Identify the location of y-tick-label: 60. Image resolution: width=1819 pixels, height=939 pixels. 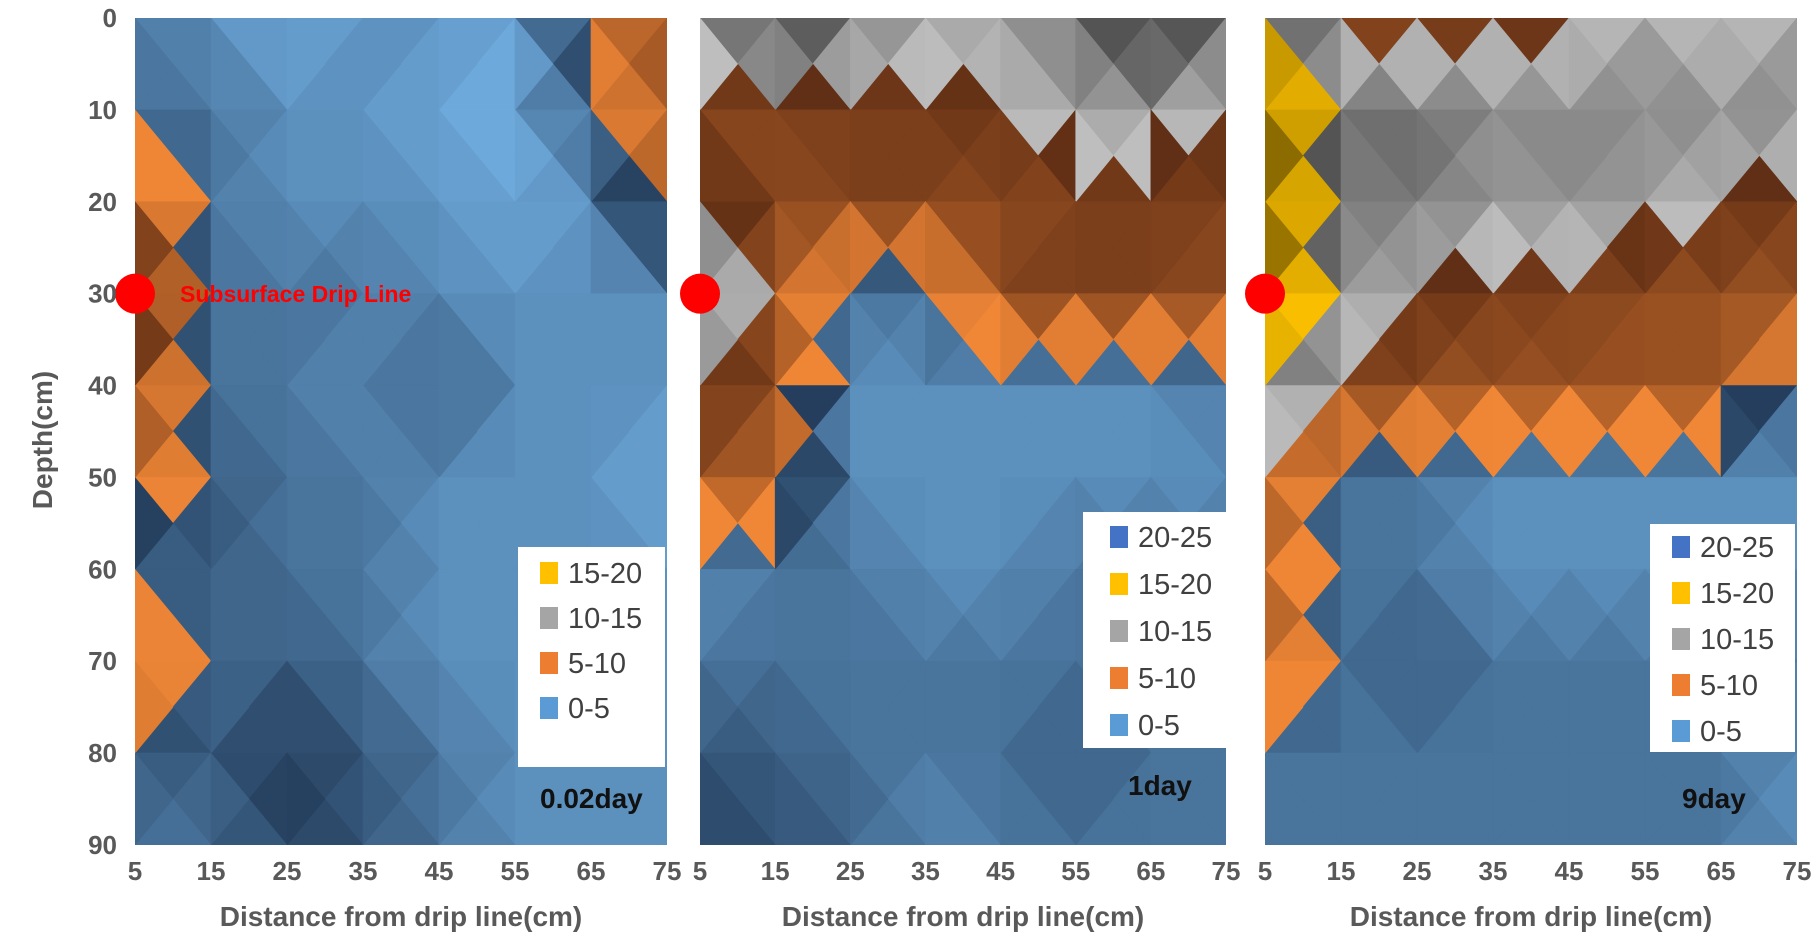
(102, 569).